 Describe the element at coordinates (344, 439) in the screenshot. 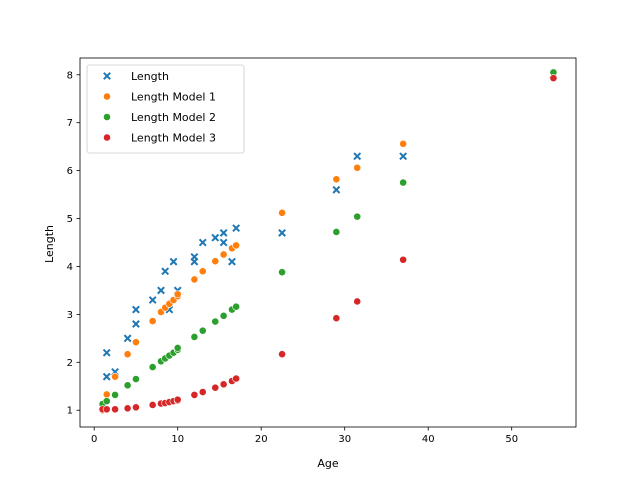

I see `x-tick-label: 30` at that location.